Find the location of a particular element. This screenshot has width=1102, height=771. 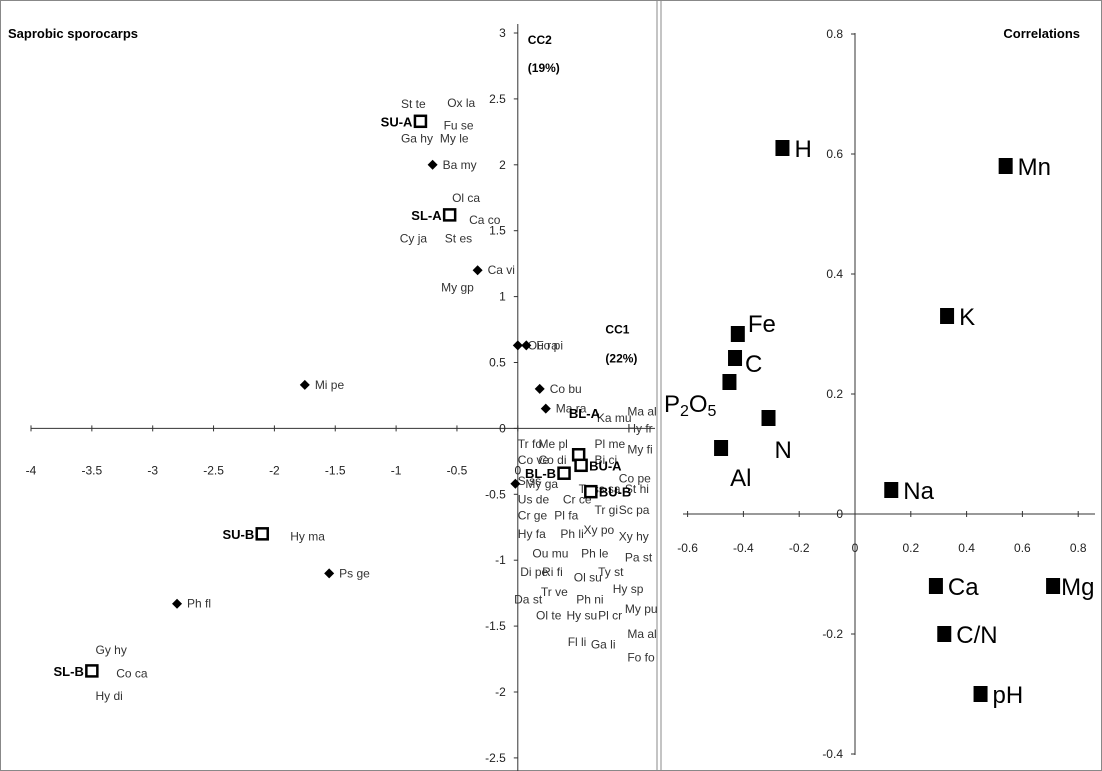

x-tick-label: -1 is located at coordinates (396, 470).